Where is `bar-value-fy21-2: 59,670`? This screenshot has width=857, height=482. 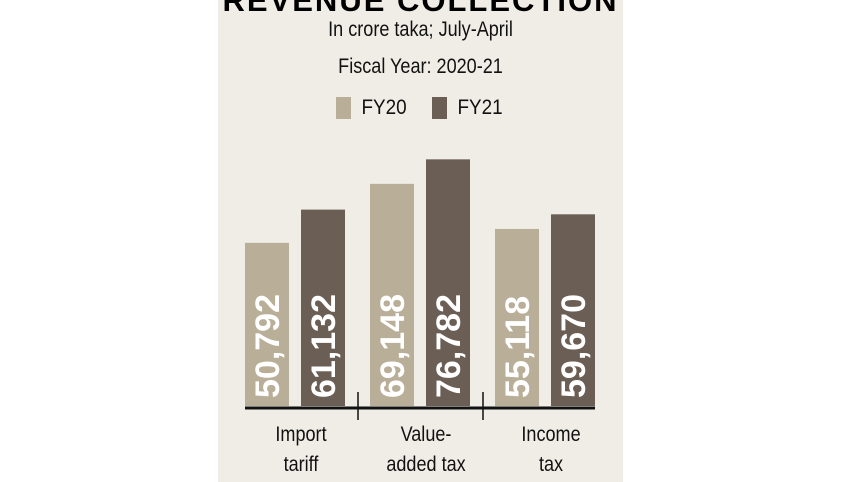
bar-value-fy21-2: 59,670 is located at coordinates (574, 346).